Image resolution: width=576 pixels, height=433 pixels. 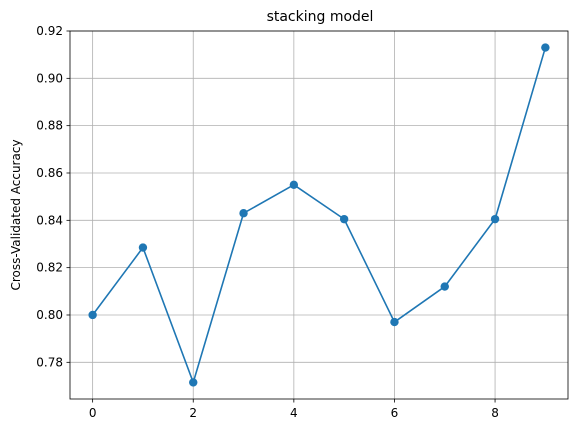 What do you see at coordinates (49, 173) in the screenshot?
I see `y-tick-label: 0.86` at bounding box center [49, 173].